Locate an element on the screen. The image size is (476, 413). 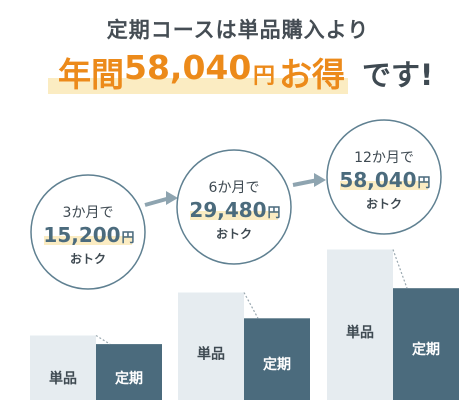
hero-banner: 年間 58,040 円 お得 です! is located at coordinates (238, 72).